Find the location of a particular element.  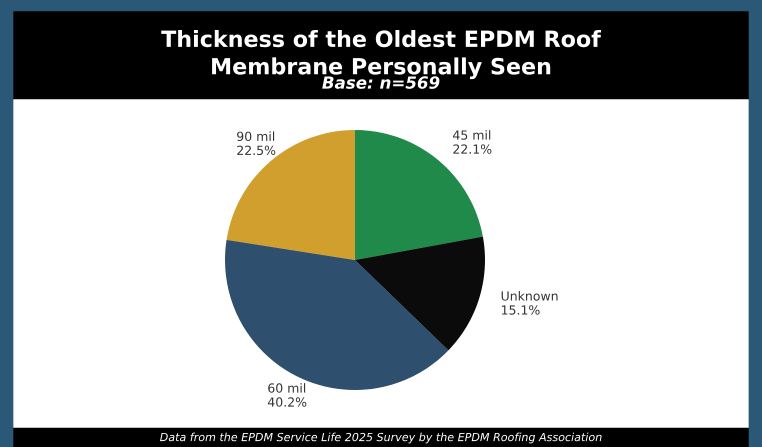

slice-label: 60 mil is located at coordinates (287, 388).